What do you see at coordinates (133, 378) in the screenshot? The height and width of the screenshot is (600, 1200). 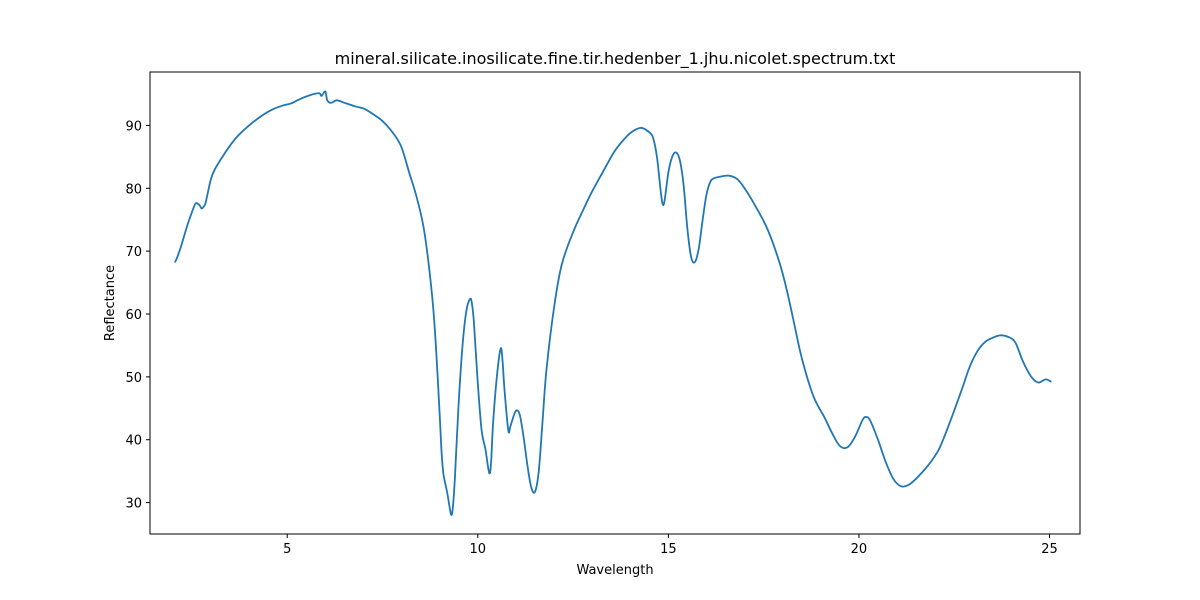 I see `y-tick-label: 50` at bounding box center [133, 378].